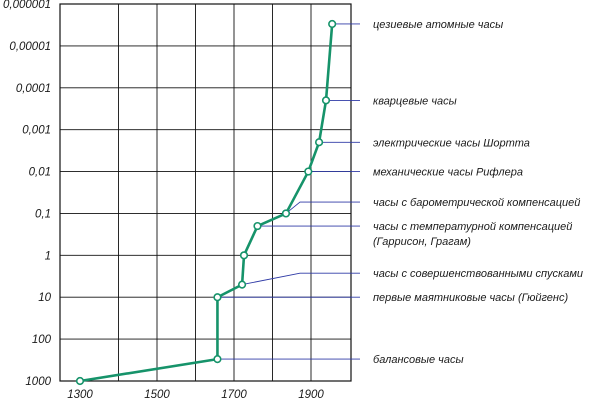  What do you see at coordinates (234, 394) in the screenshot?
I see `x-tick-label: 1700` at bounding box center [234, 394].